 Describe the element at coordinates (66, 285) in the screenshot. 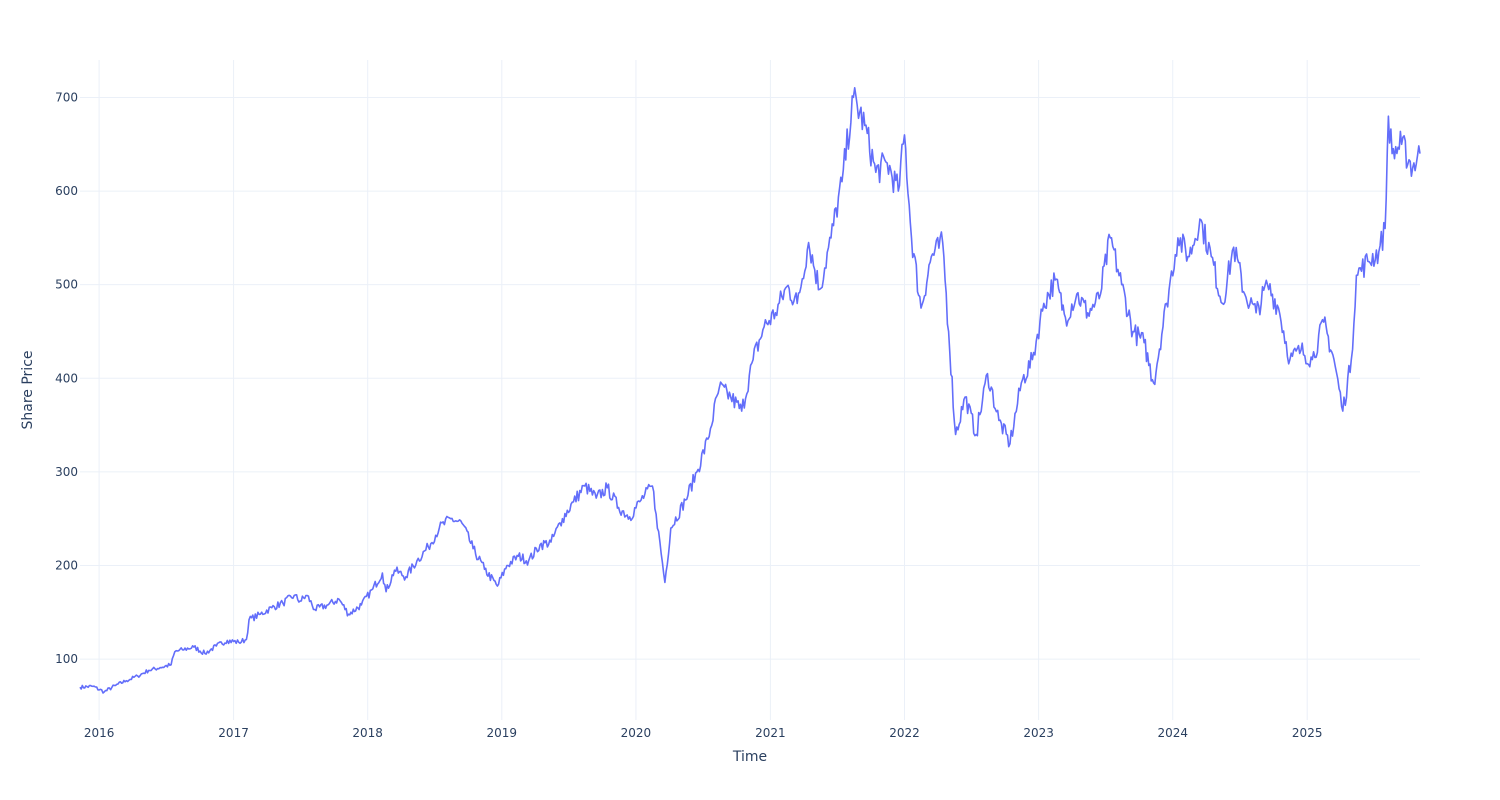

I see `y-tick-label: 500` at that location.